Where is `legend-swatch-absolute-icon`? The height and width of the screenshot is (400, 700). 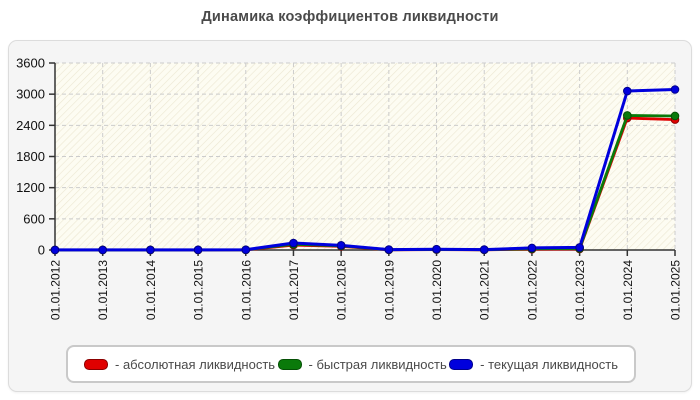 legend-swatch-absolute-icon is located at coordinates (96, 364).